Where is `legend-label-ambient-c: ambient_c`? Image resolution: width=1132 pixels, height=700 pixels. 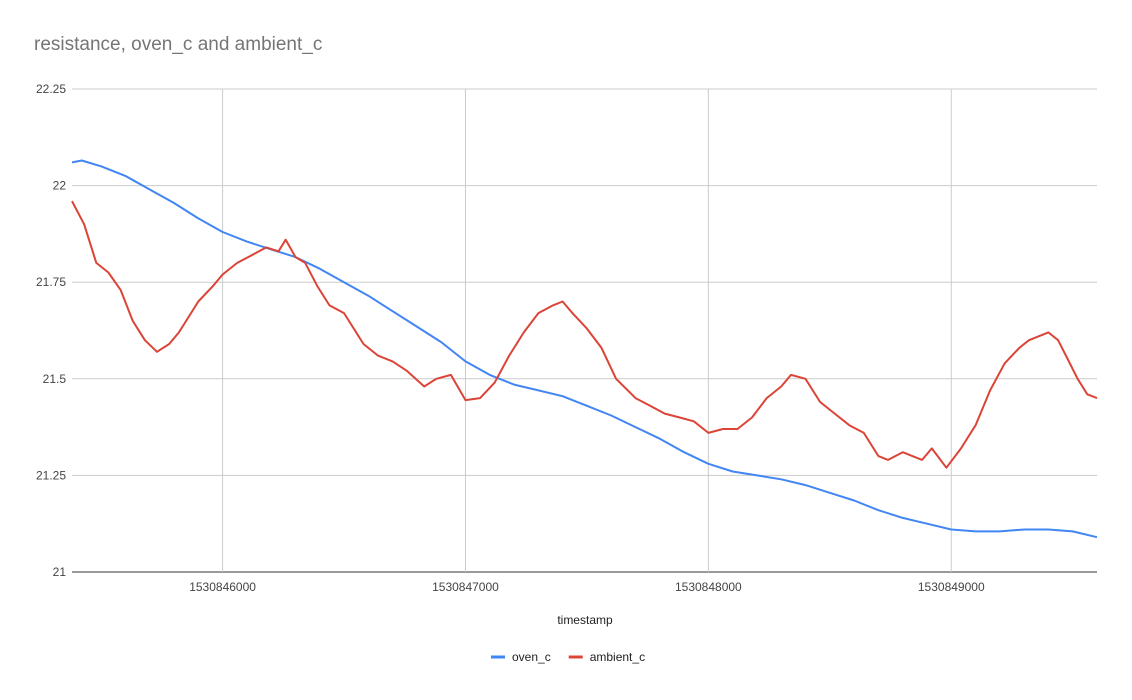 legend-label-ambient-c: ambient_c is located at coordinates (617, 657).